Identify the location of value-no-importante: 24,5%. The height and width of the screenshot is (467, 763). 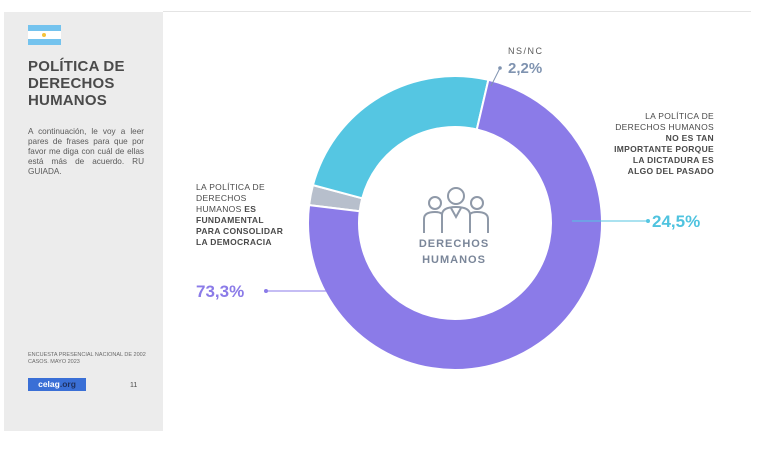
(676, 221).